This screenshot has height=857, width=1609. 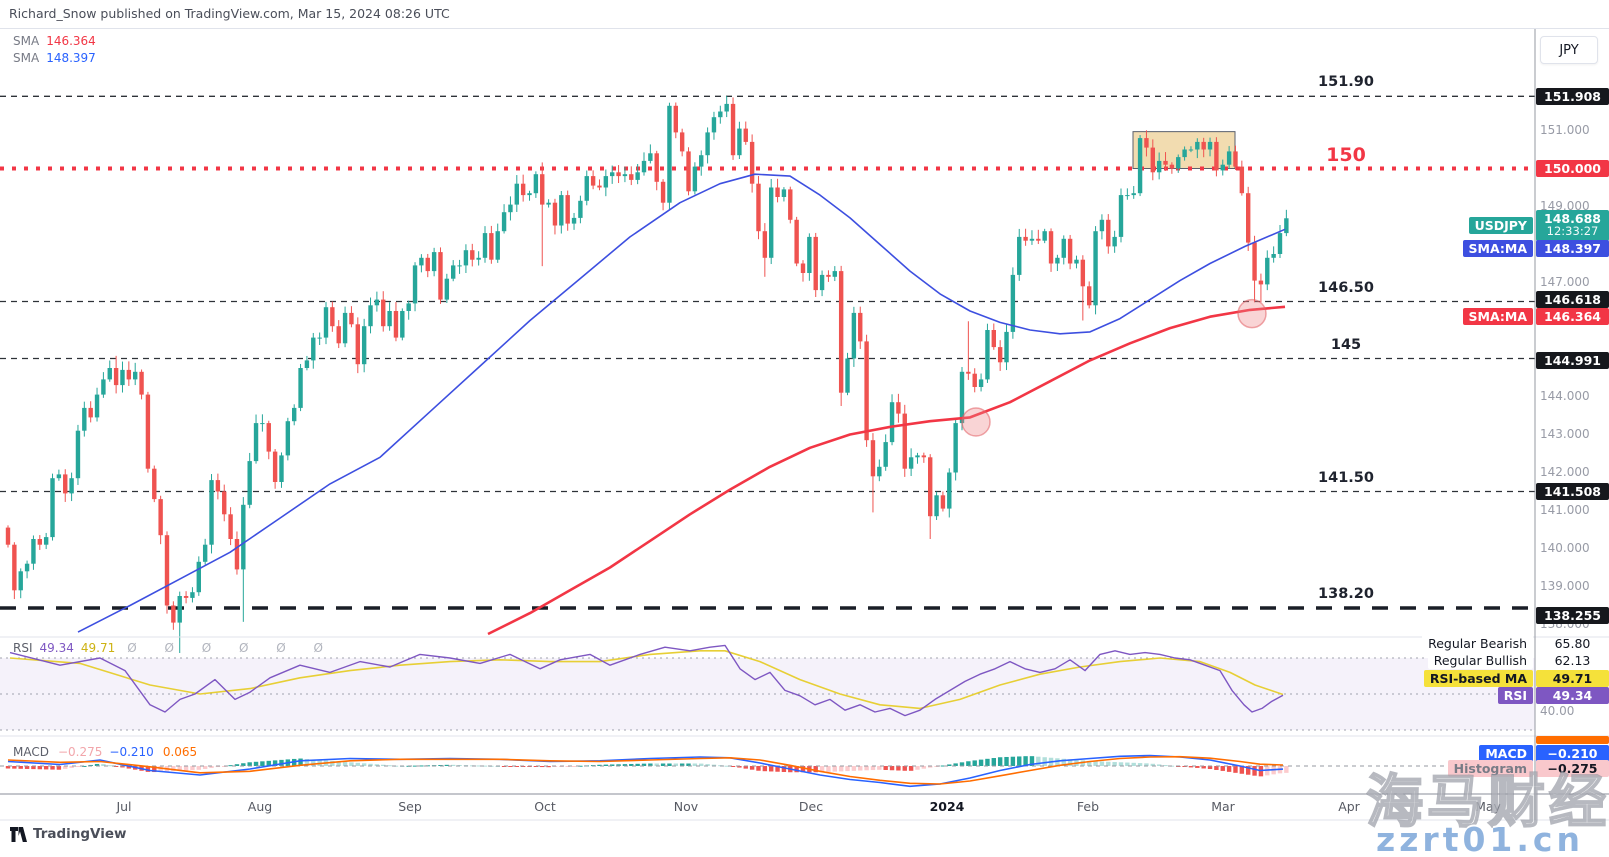 I want to click on level-price-label: 141.50, so click(x=1346, y=477).